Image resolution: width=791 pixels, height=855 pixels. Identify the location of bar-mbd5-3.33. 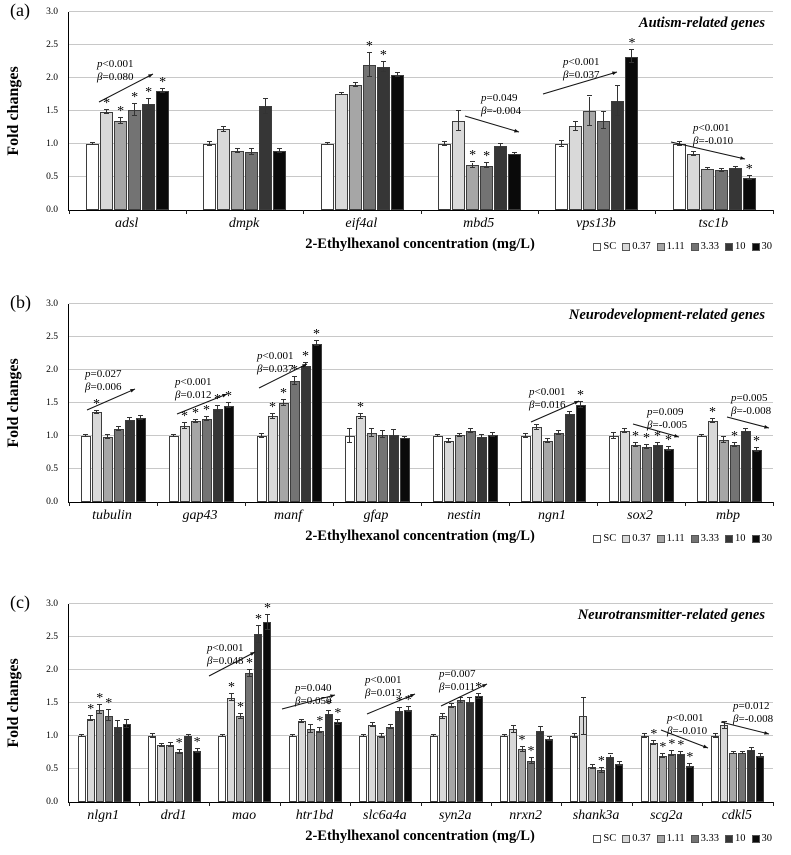
(487, 187).